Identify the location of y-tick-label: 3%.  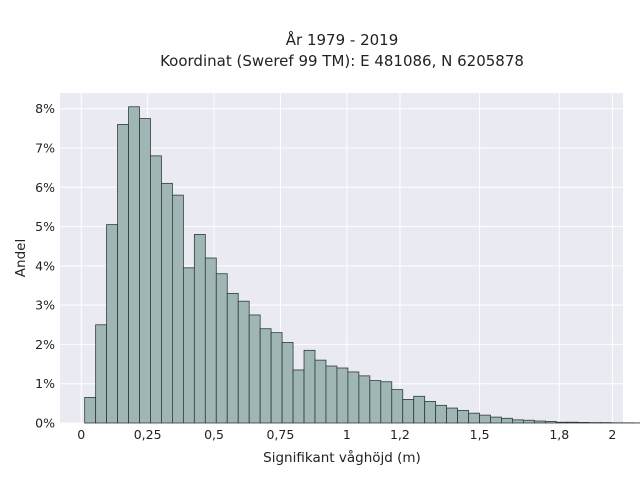
(45, 305).